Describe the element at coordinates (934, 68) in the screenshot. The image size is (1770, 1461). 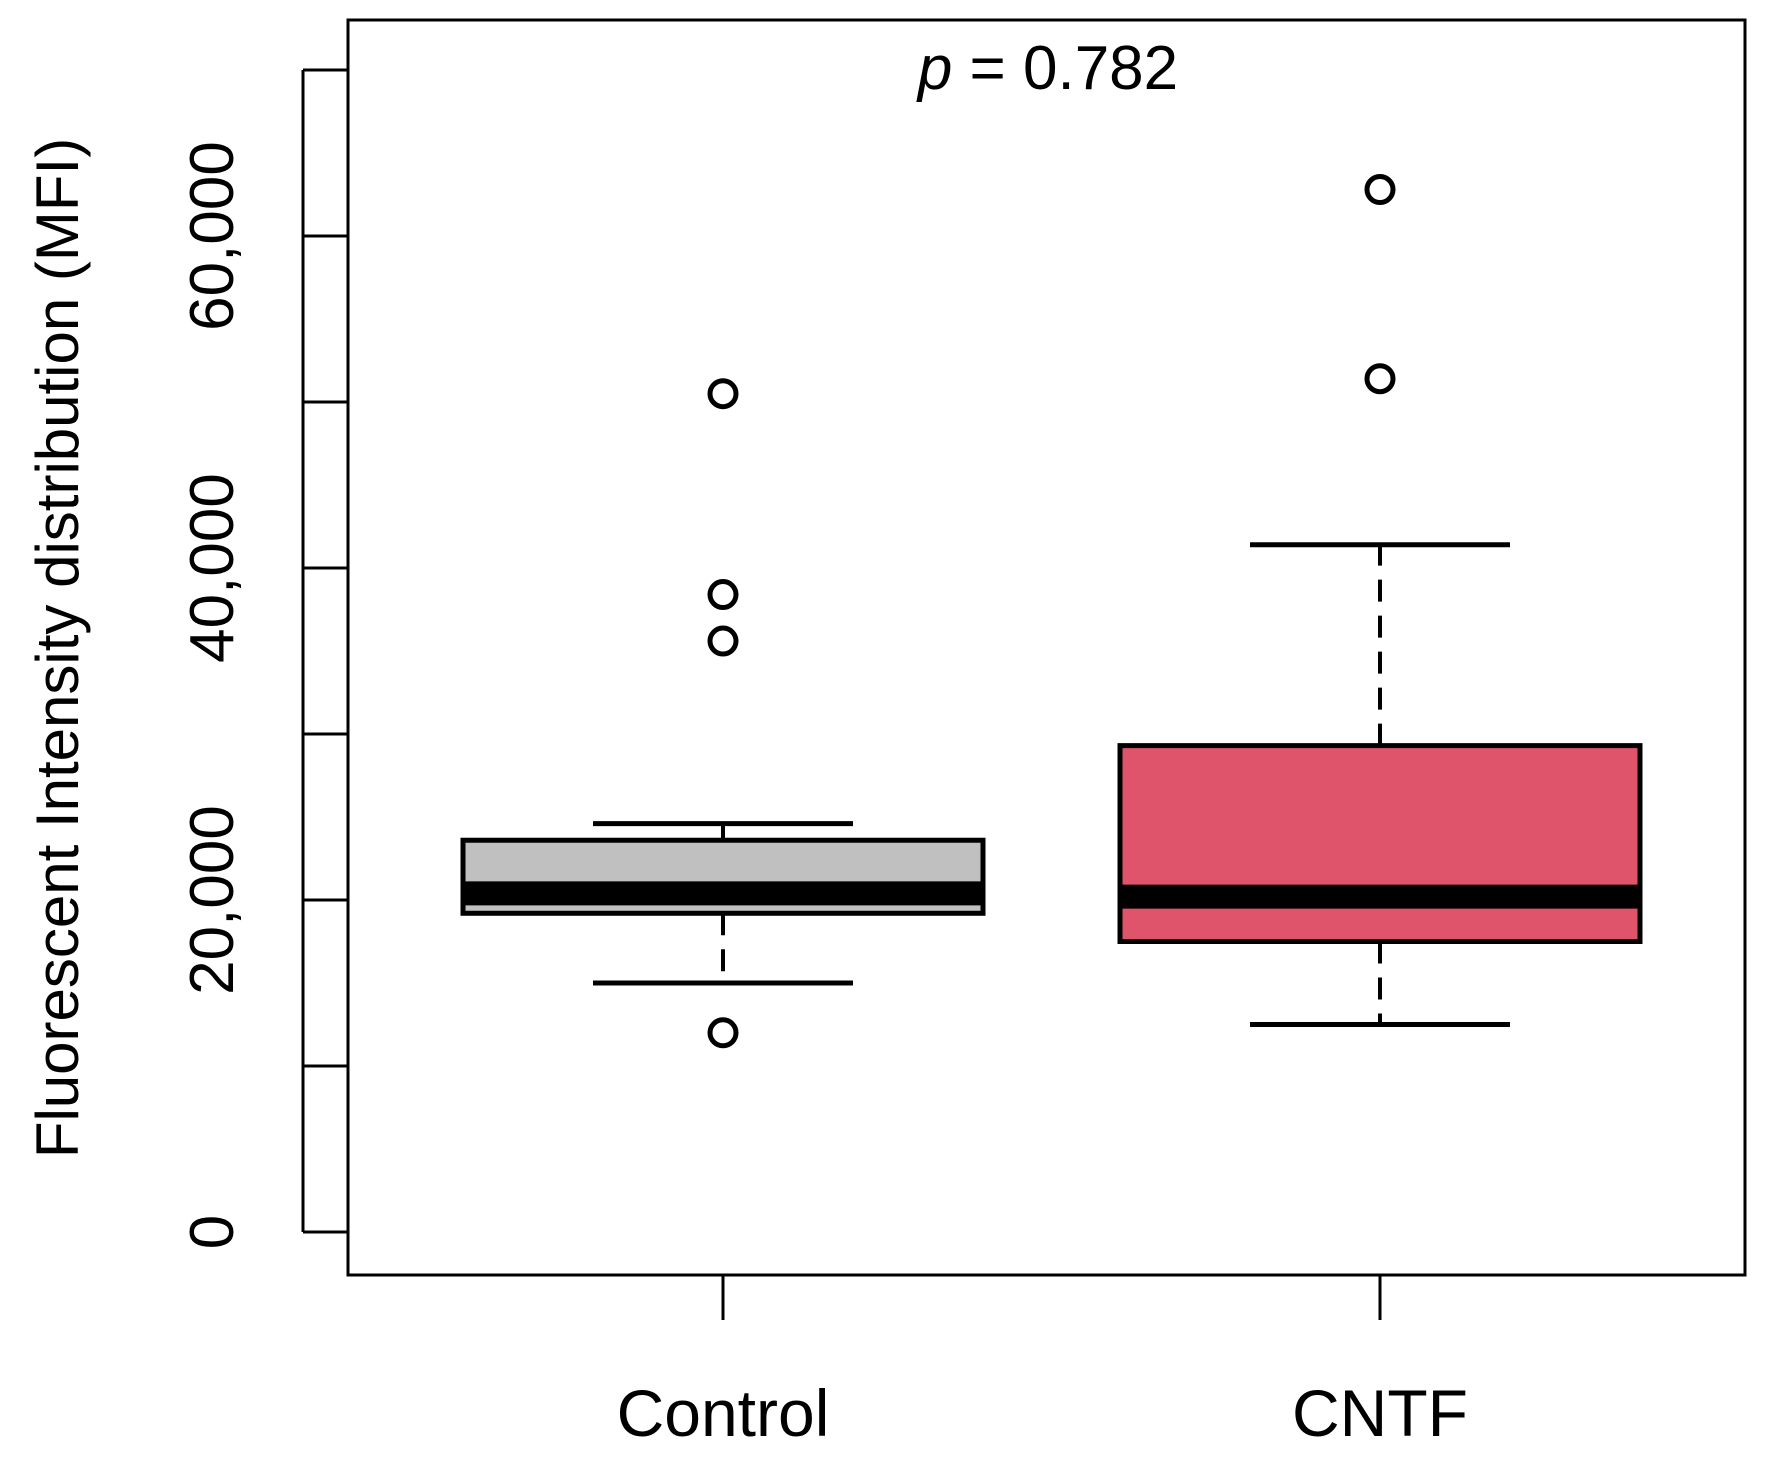
I see `p-symbol: p` at that location.